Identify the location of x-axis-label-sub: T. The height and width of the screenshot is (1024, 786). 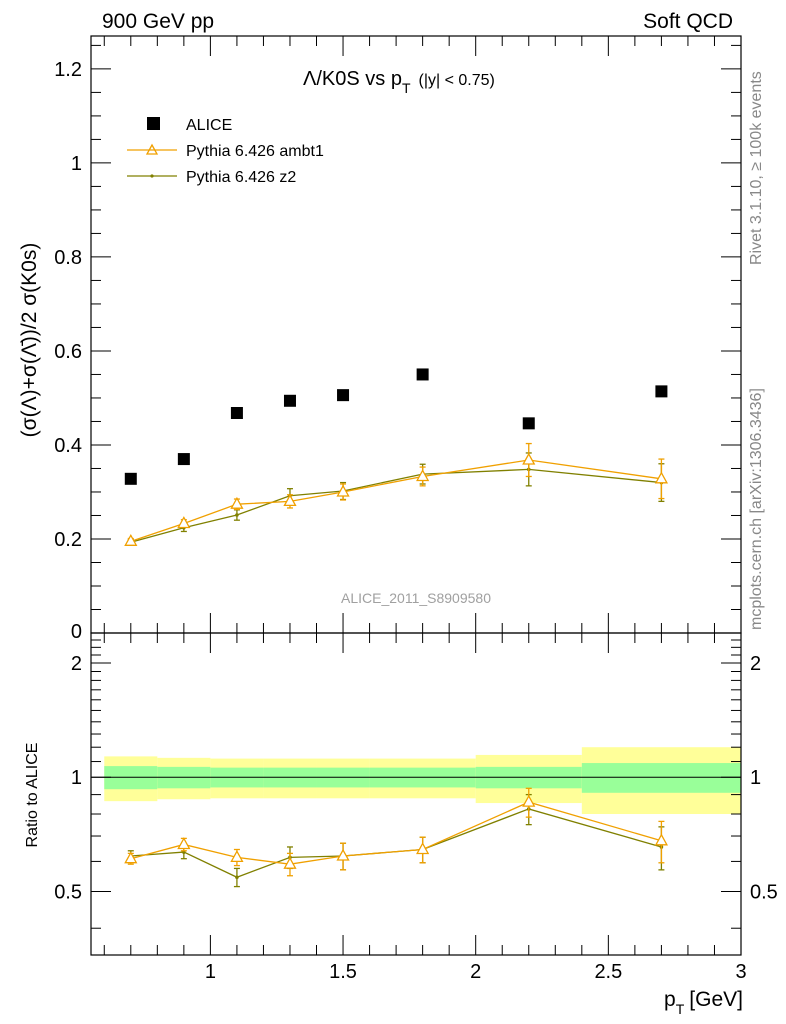
(680, 1009).